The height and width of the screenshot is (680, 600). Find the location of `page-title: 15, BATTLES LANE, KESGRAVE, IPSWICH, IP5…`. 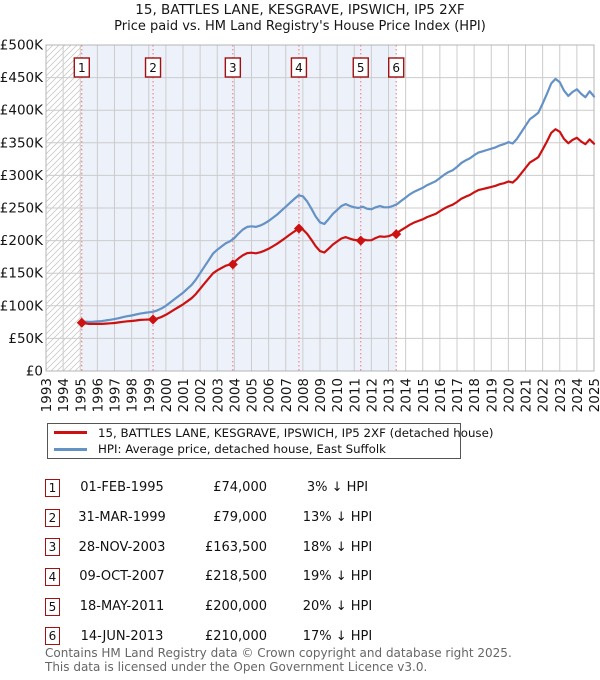

page-title: 15, BATTLES LANE, KESGRAVE, IPSWICH, IP5… is located at coordinates (300, 10).